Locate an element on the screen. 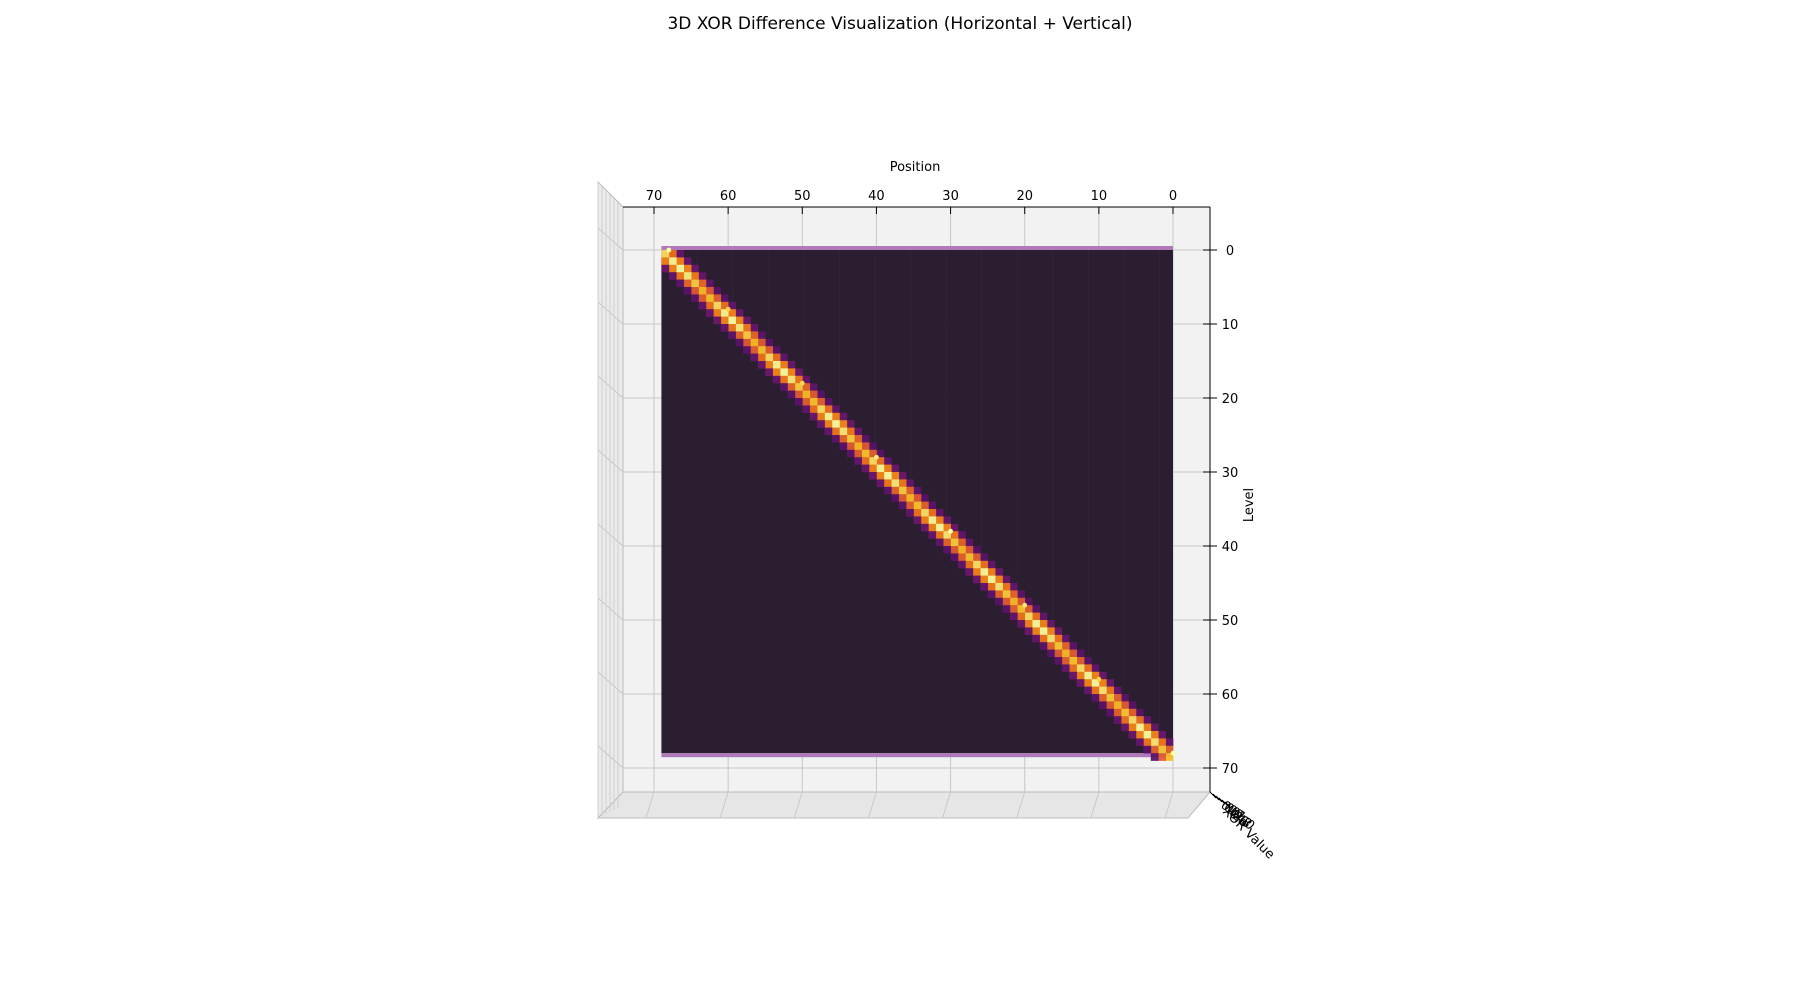 The height and width of the screenshot is (1000, 1800). y-tick-label: 10 is located at coordinates (1230, 325).